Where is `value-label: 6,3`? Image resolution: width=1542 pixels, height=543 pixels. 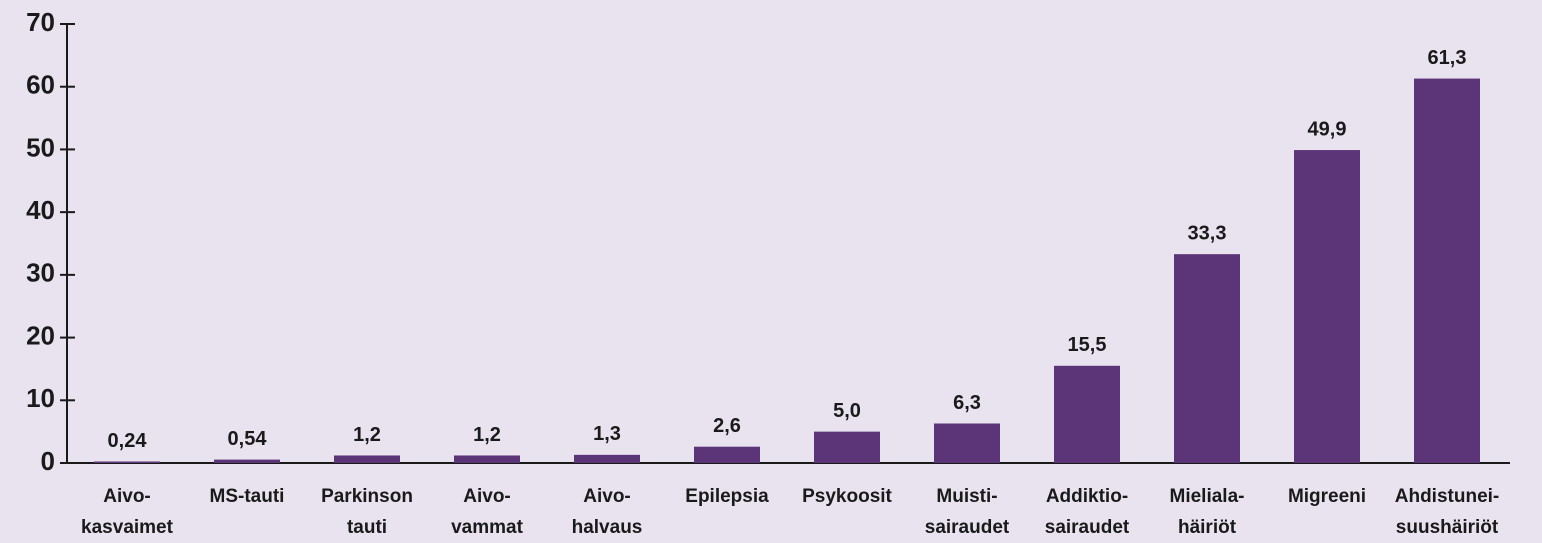 value-label: 6,3 is located at coordinates (967, 403).